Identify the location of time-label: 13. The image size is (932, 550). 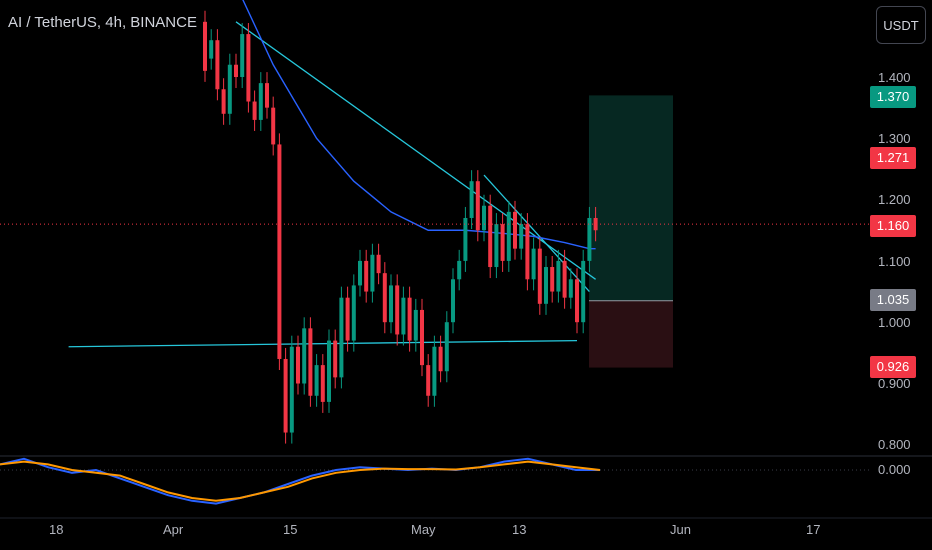
(519, 529).